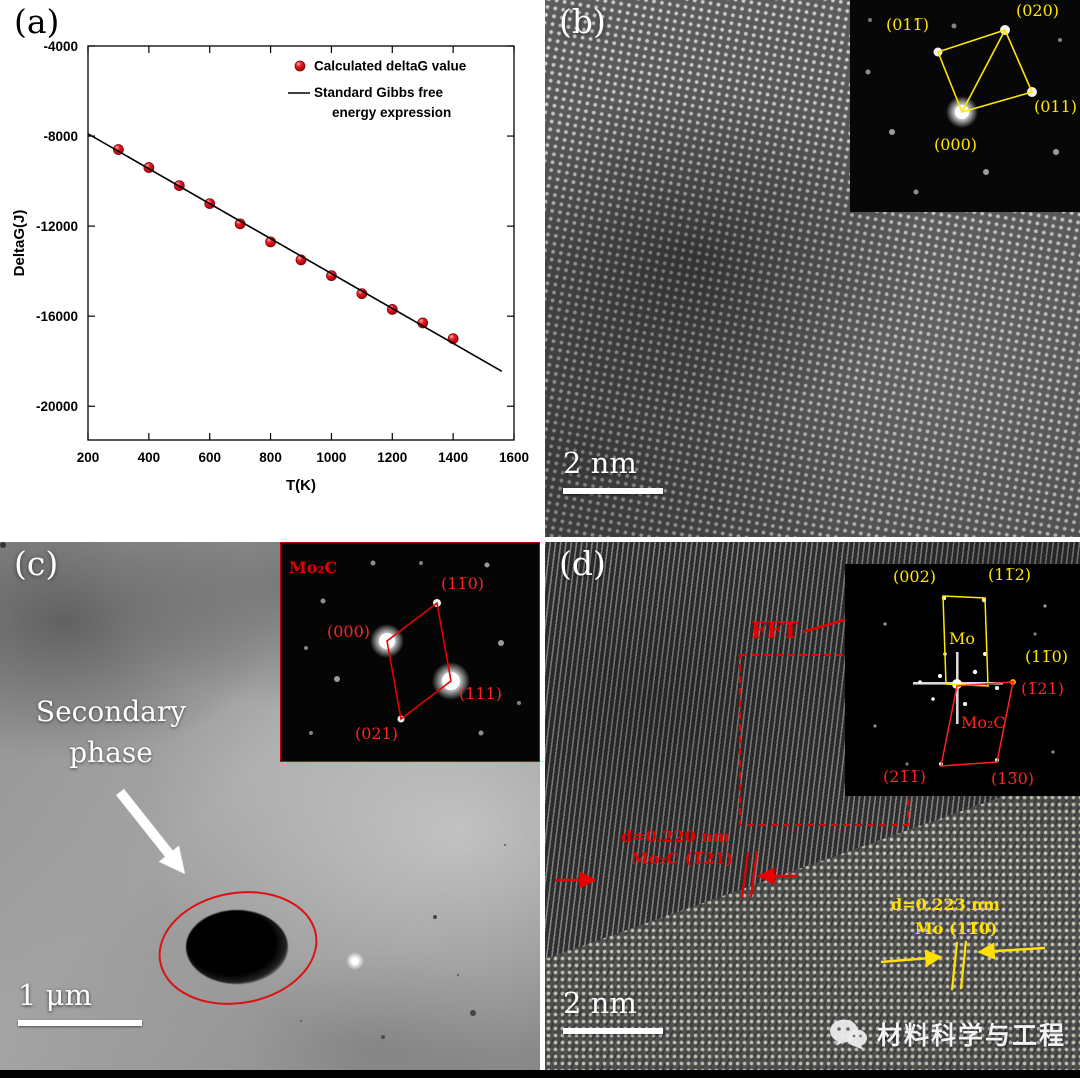  I want to click on scale-bar-b: 2 nm, so click(613, 470).